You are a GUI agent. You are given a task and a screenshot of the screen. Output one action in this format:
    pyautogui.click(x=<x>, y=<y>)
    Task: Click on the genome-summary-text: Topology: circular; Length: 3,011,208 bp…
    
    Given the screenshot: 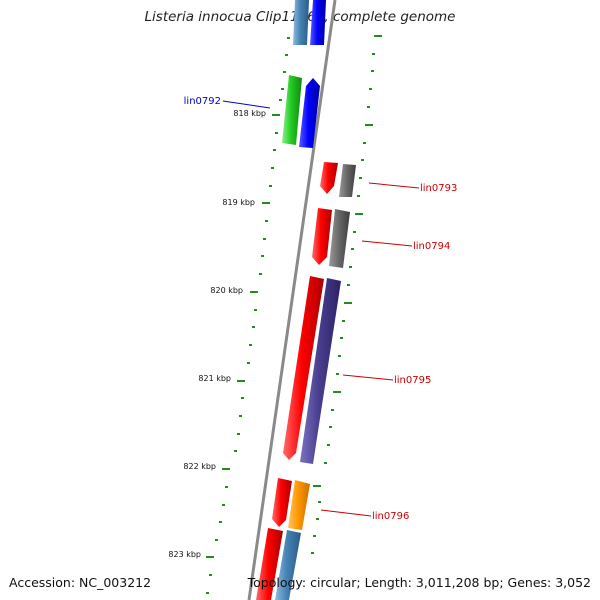 What is the action you would take?
    pyautogui.click(x=419, y=582)
    